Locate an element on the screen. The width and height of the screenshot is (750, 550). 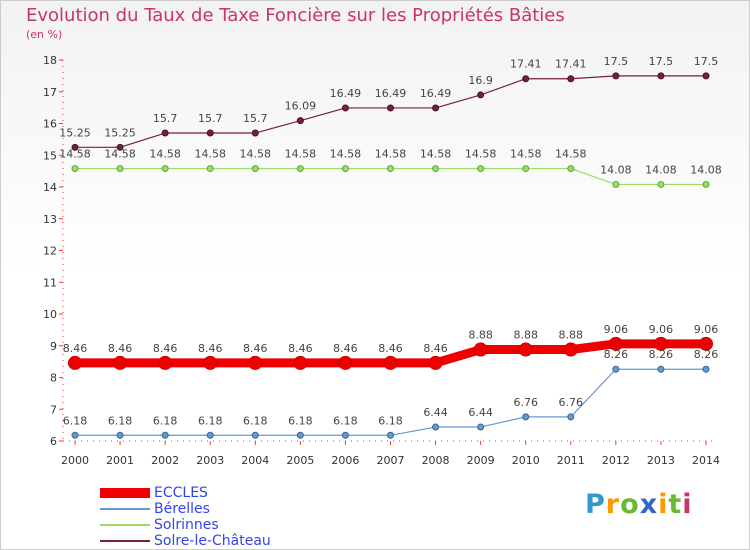
y-tick-label: 17 is located at coordinates (50, 92).